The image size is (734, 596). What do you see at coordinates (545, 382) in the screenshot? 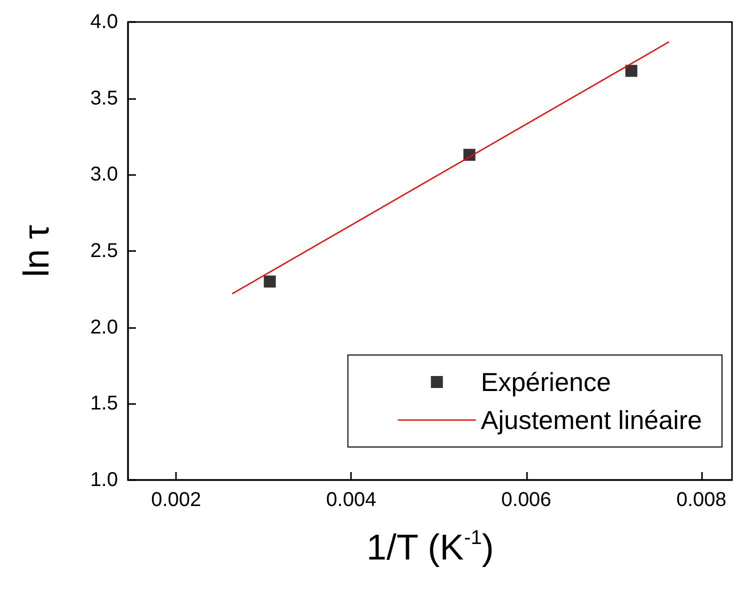
I see `legend-label: Expérience` at bounding box center [545, 382].